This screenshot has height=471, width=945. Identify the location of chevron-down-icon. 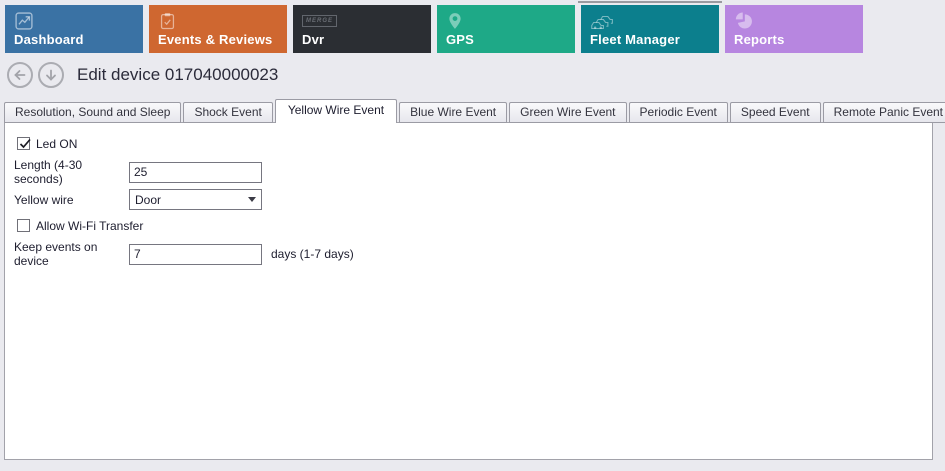
(252, 199).